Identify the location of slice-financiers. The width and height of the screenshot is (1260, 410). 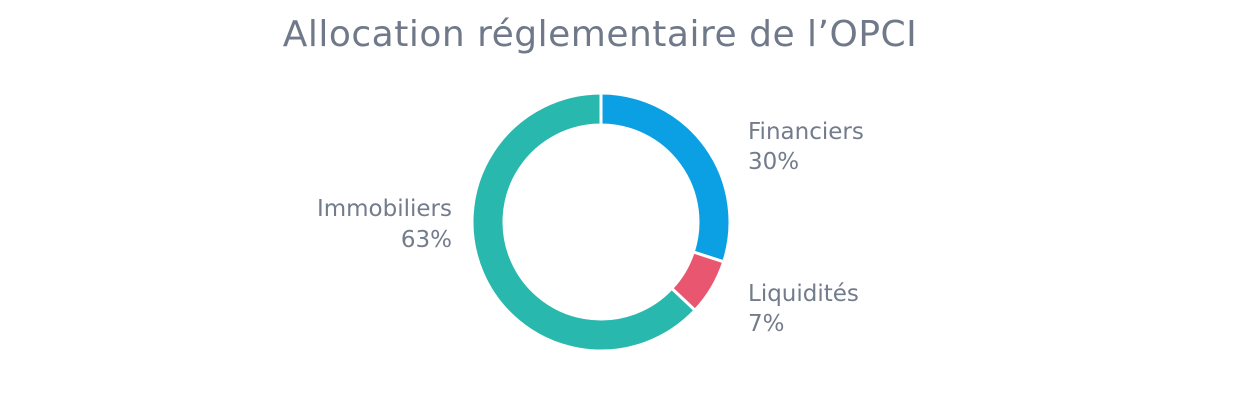
(665, 177).